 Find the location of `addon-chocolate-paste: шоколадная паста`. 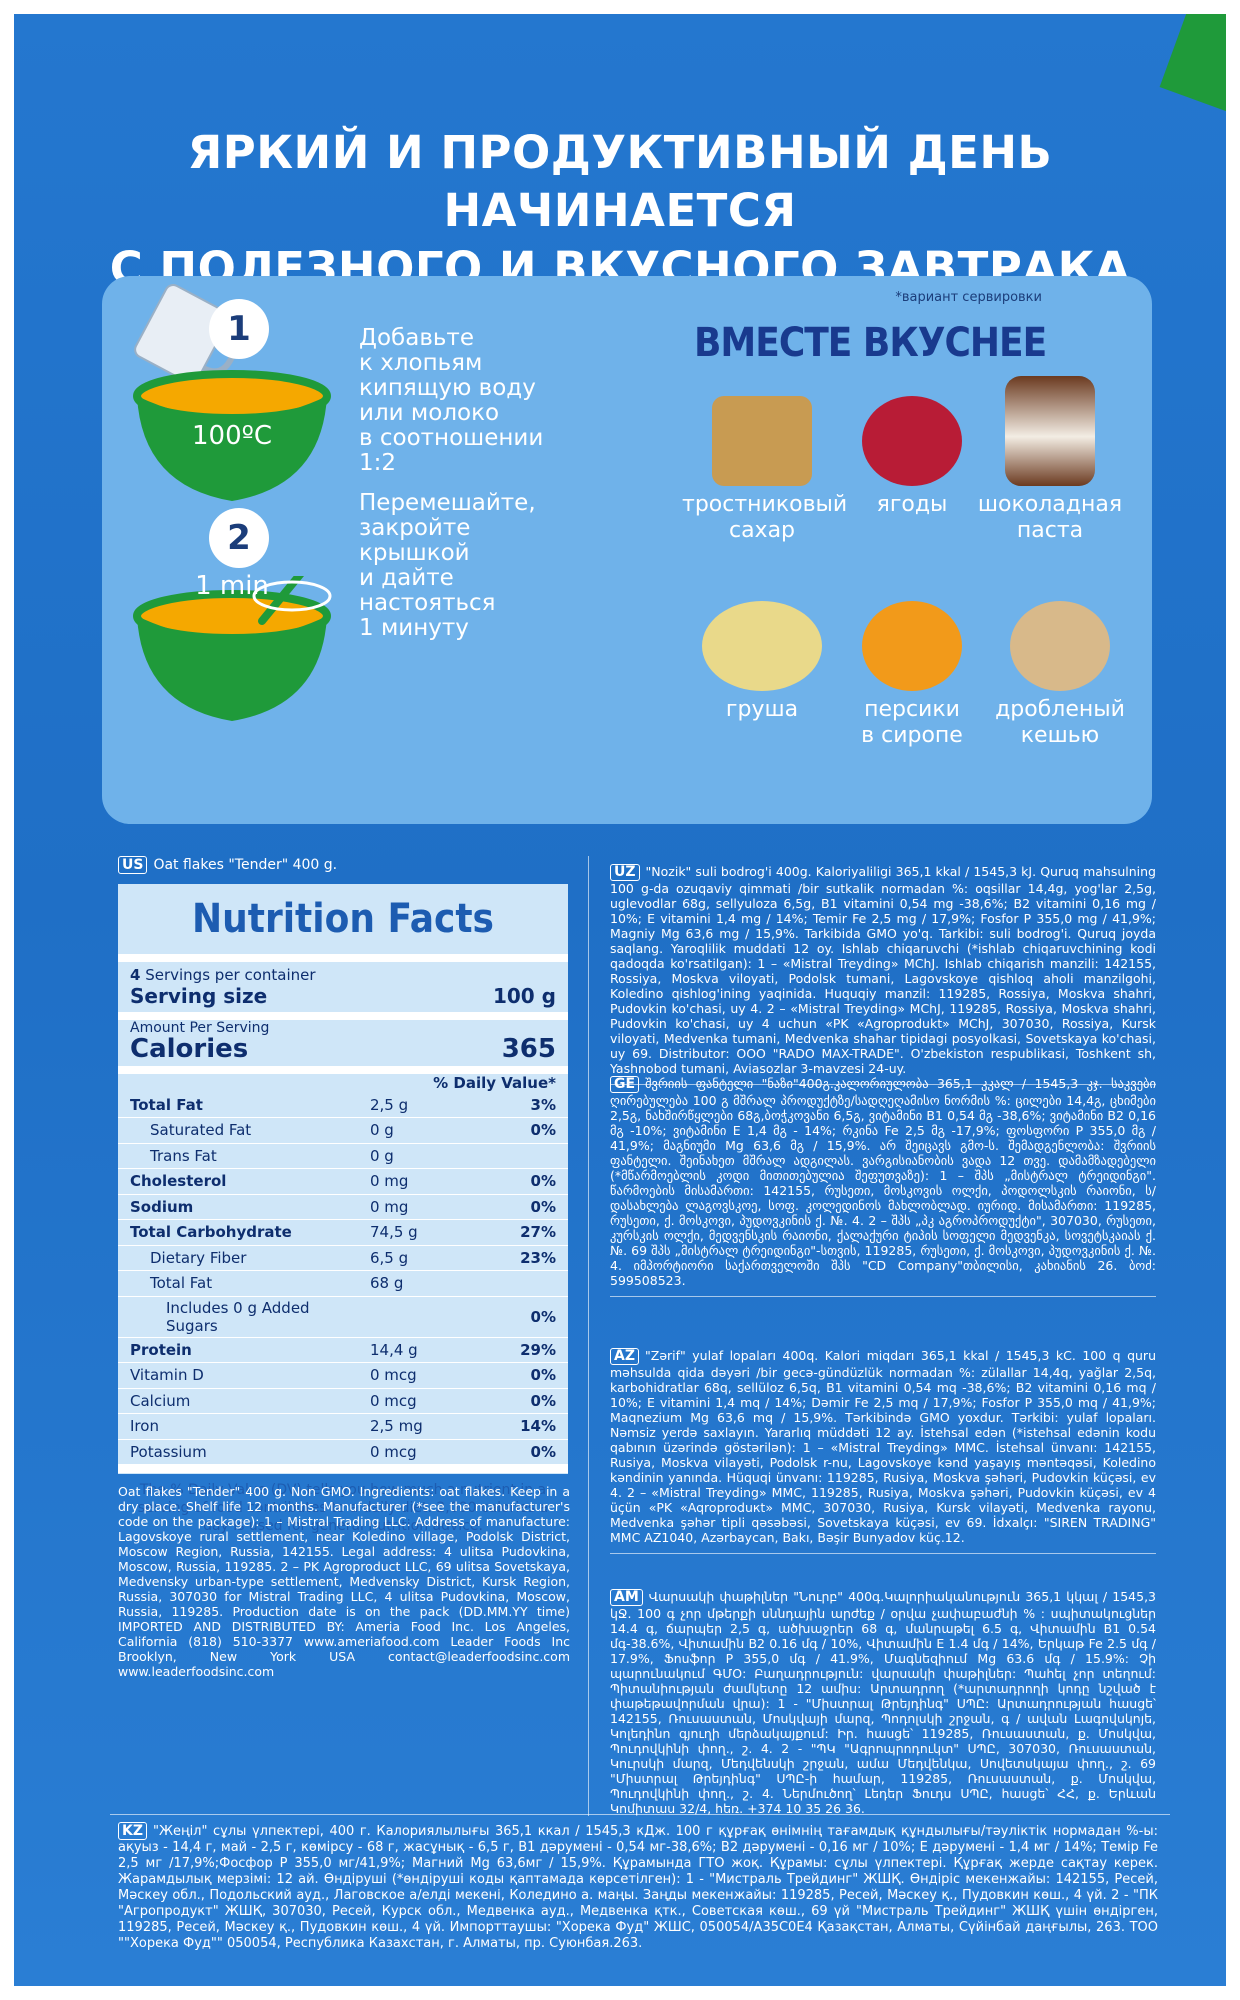

addon-chocolate-paste: шоколадная паста is located at coordinates (1050, 460).